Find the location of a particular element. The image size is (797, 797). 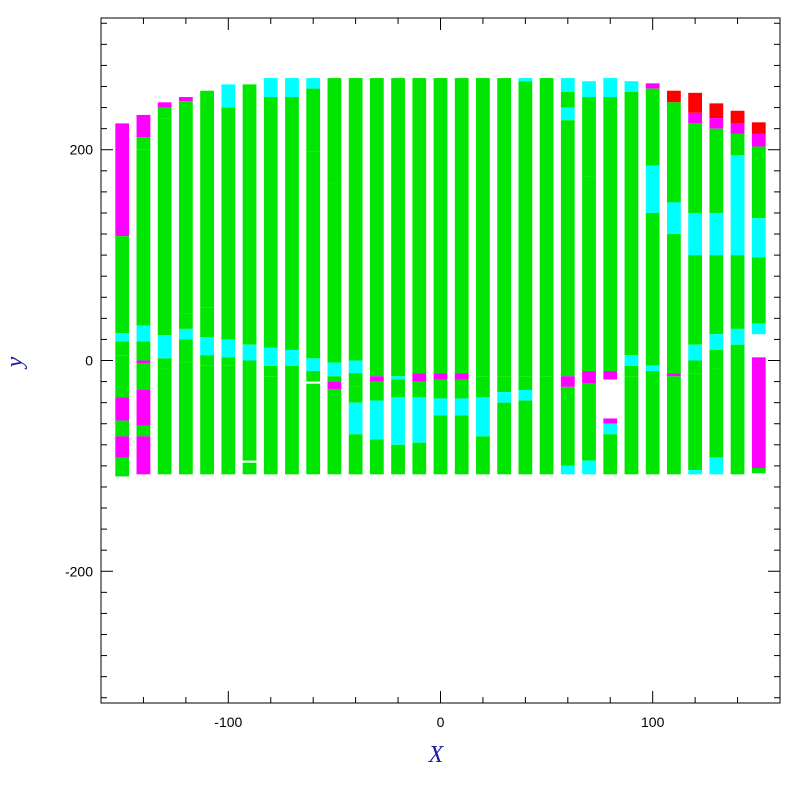

heatmap-cell-col23-seg4 is located at coordinates (610, 421).